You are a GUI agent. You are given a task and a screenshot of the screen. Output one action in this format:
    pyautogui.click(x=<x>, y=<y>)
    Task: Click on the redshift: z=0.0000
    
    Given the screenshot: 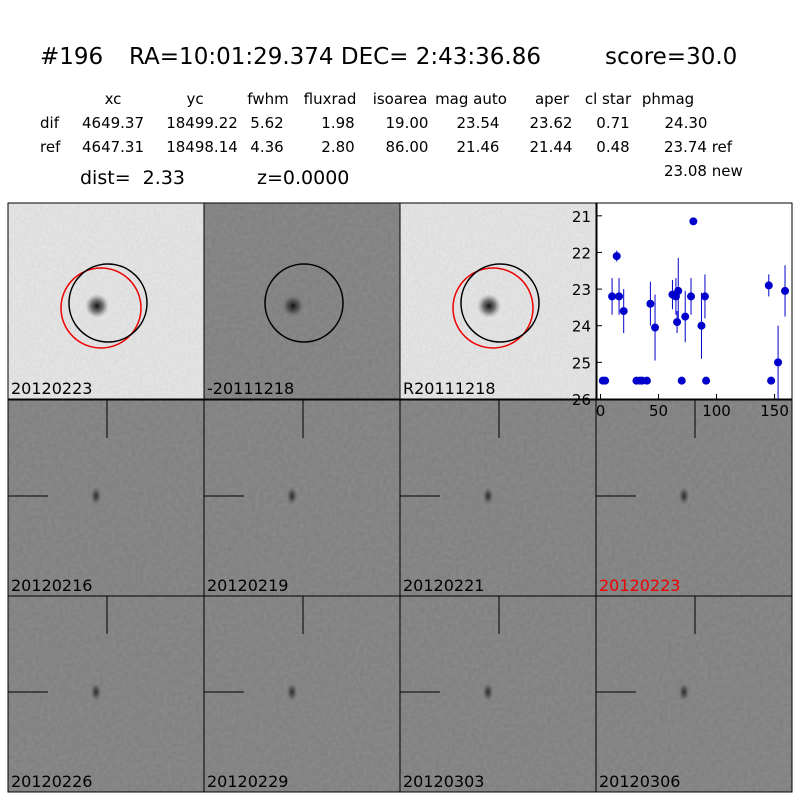 What is the action you would take?
    pyautogui.click(x=303, y=178)
    